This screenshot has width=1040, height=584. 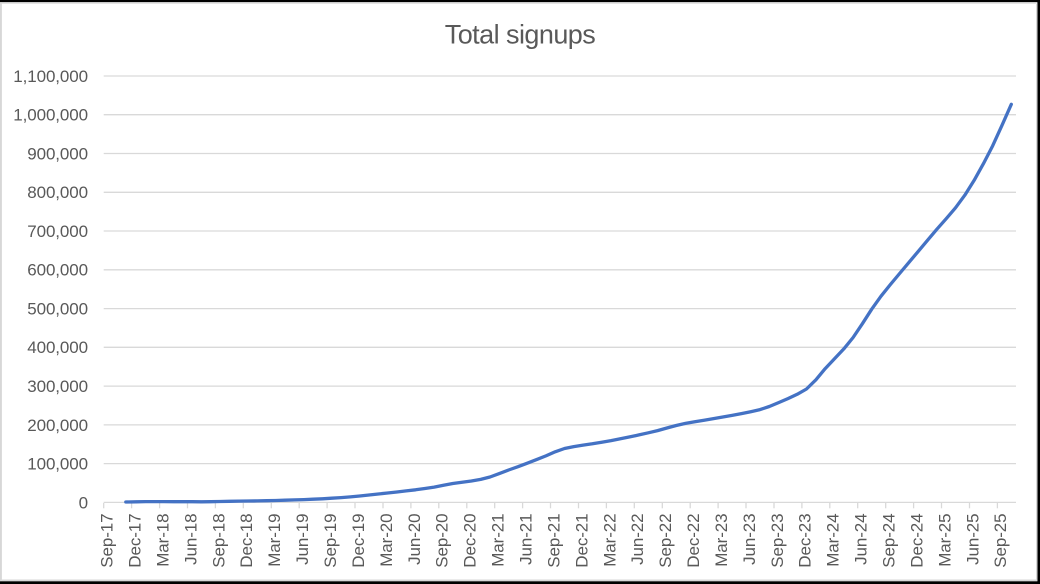 I want to click on svg-text: Dec-17, so click(x=135, y=541).